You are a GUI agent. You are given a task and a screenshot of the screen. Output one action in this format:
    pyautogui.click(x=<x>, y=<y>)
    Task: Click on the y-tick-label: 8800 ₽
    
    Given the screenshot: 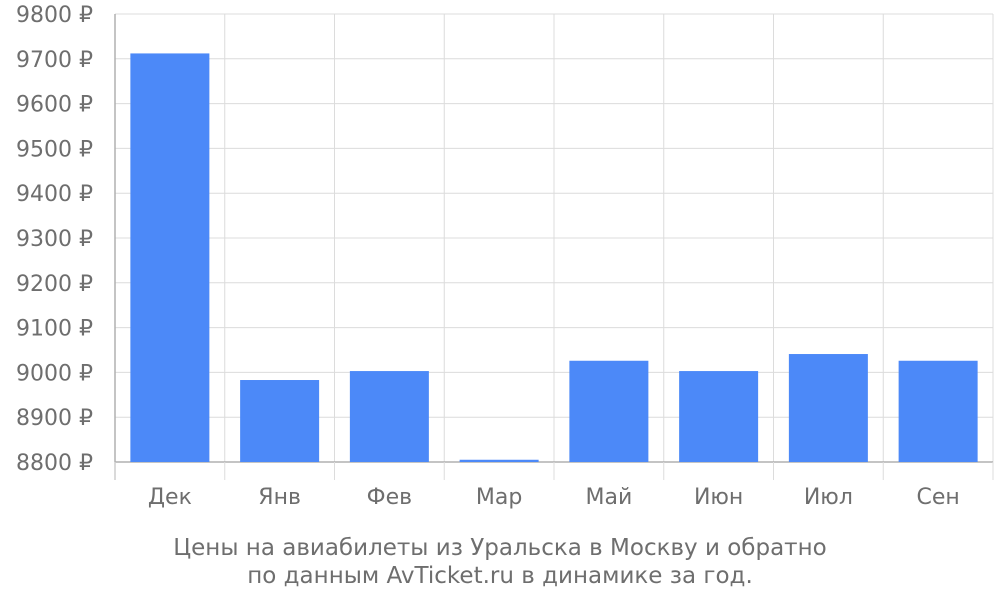 What is the action you would take?
    pyautogui.click(x=54, y=463)
    